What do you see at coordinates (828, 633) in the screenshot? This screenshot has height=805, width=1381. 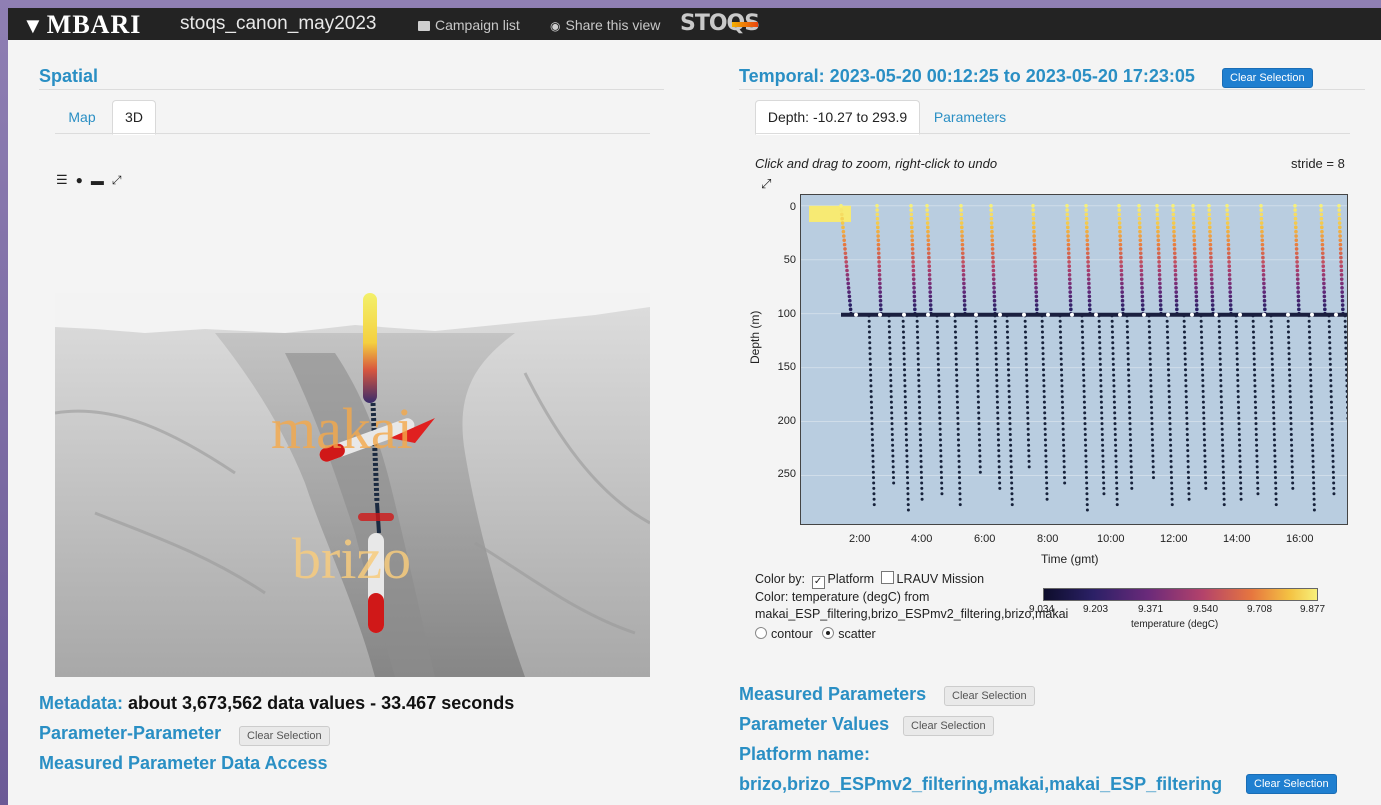 I see `scatter-radio` at bounding box center [828, 633].